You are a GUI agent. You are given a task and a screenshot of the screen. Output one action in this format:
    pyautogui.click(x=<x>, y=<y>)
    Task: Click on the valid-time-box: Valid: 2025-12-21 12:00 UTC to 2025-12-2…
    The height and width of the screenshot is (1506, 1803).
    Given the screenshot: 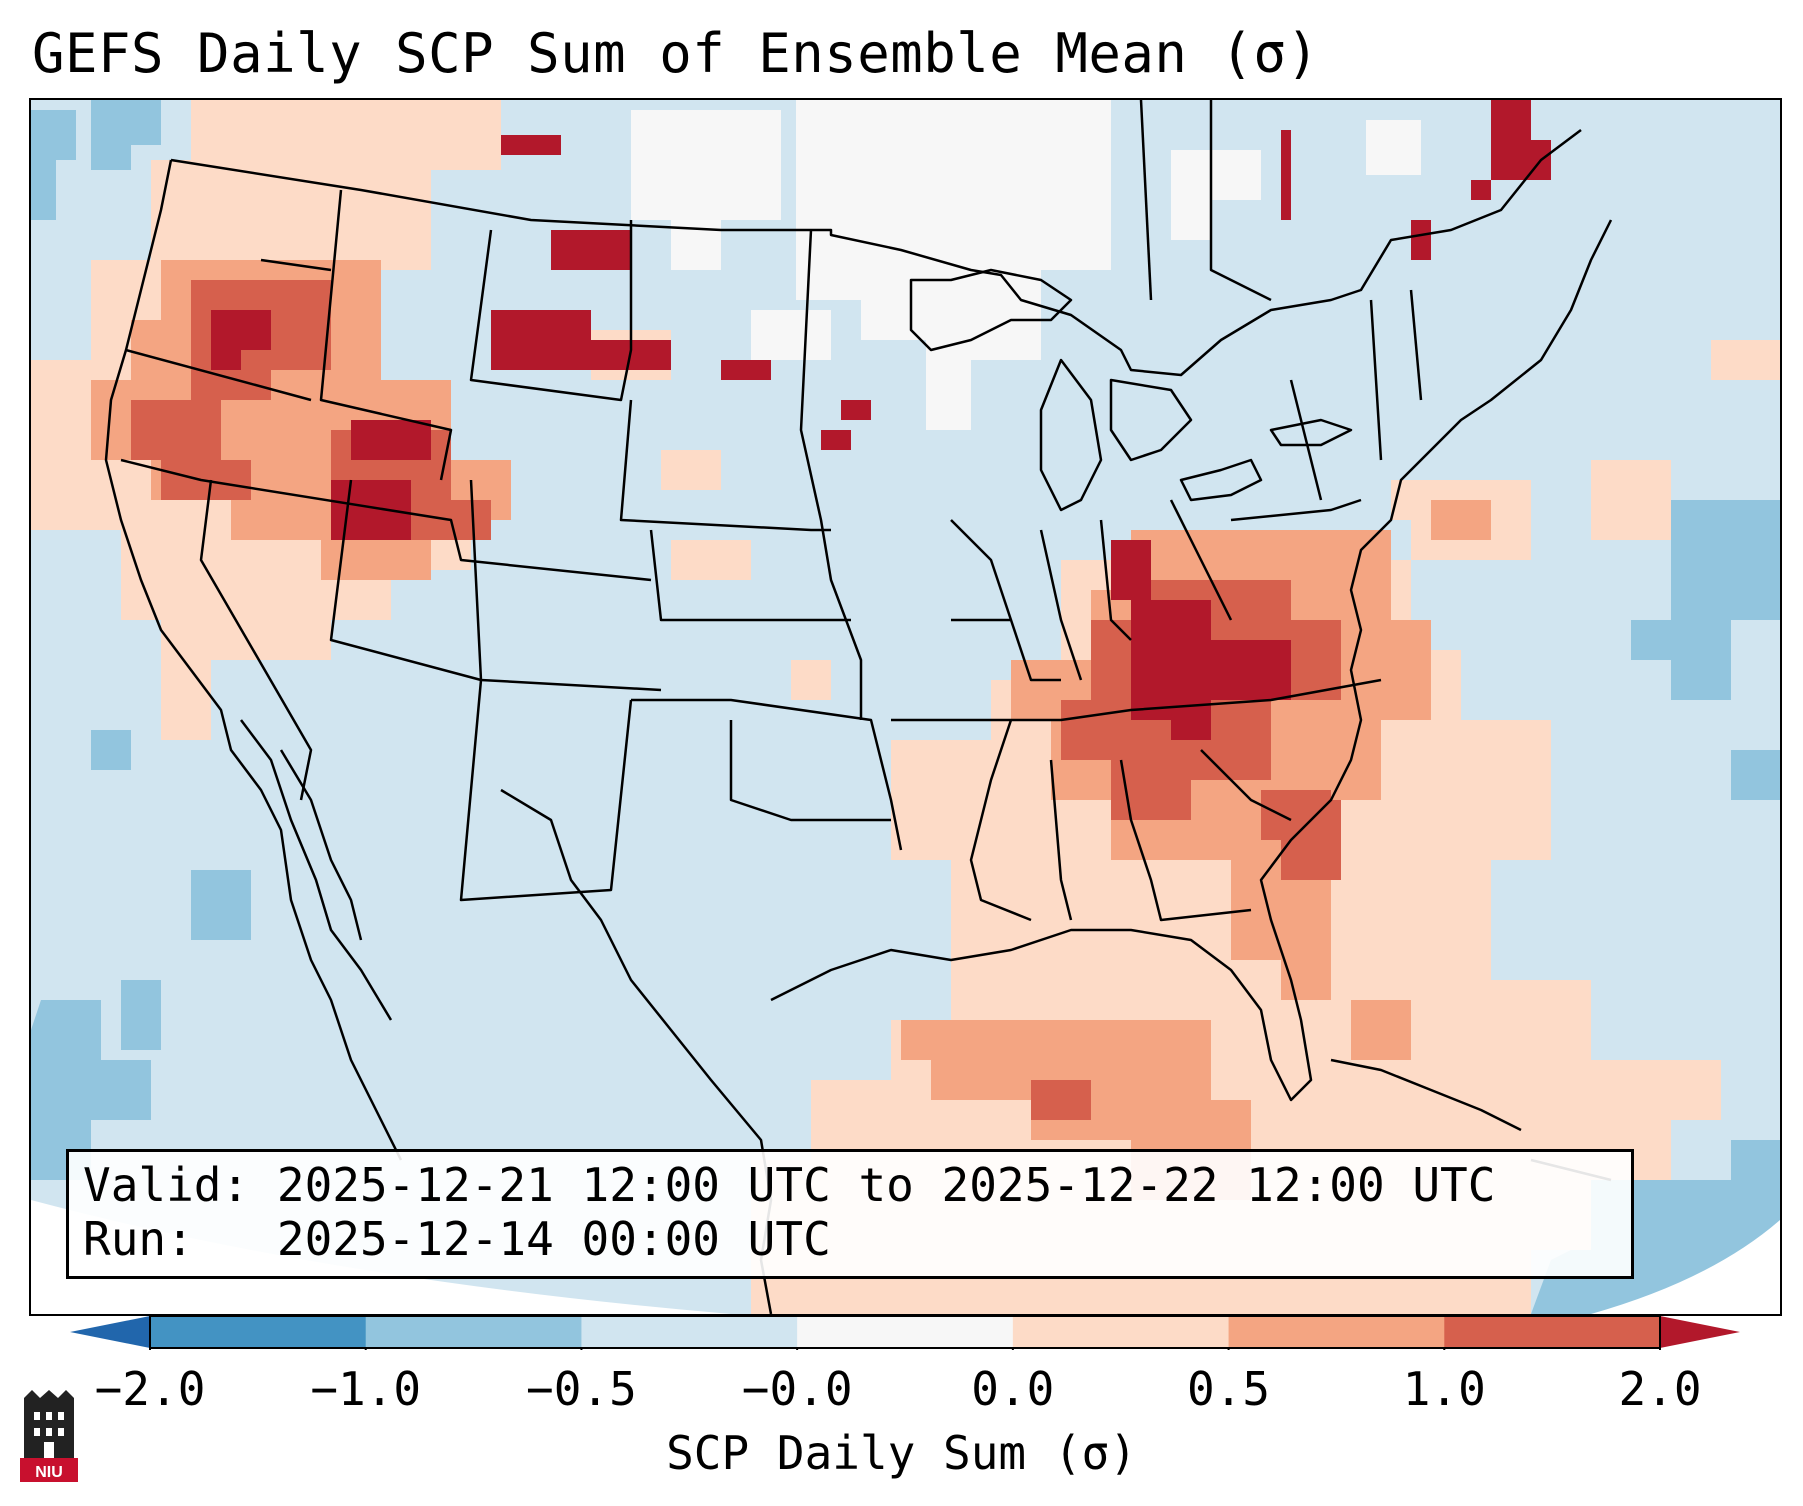 What is the action you would take?
    pyautogui.click(x=850, y=1214)
    